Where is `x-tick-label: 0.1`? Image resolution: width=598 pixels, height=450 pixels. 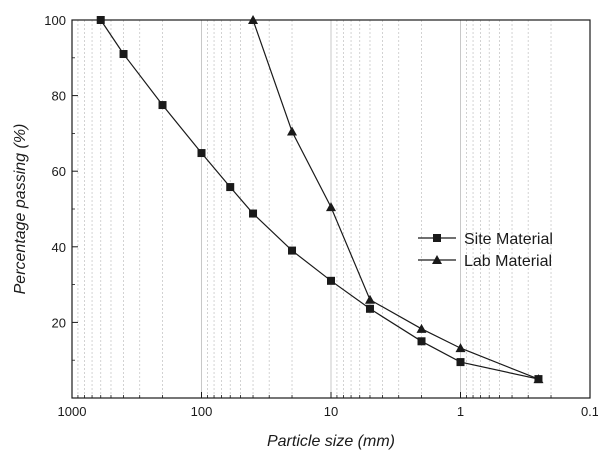
x-tick-label: 0.1 is located at coordinates (589, 411).